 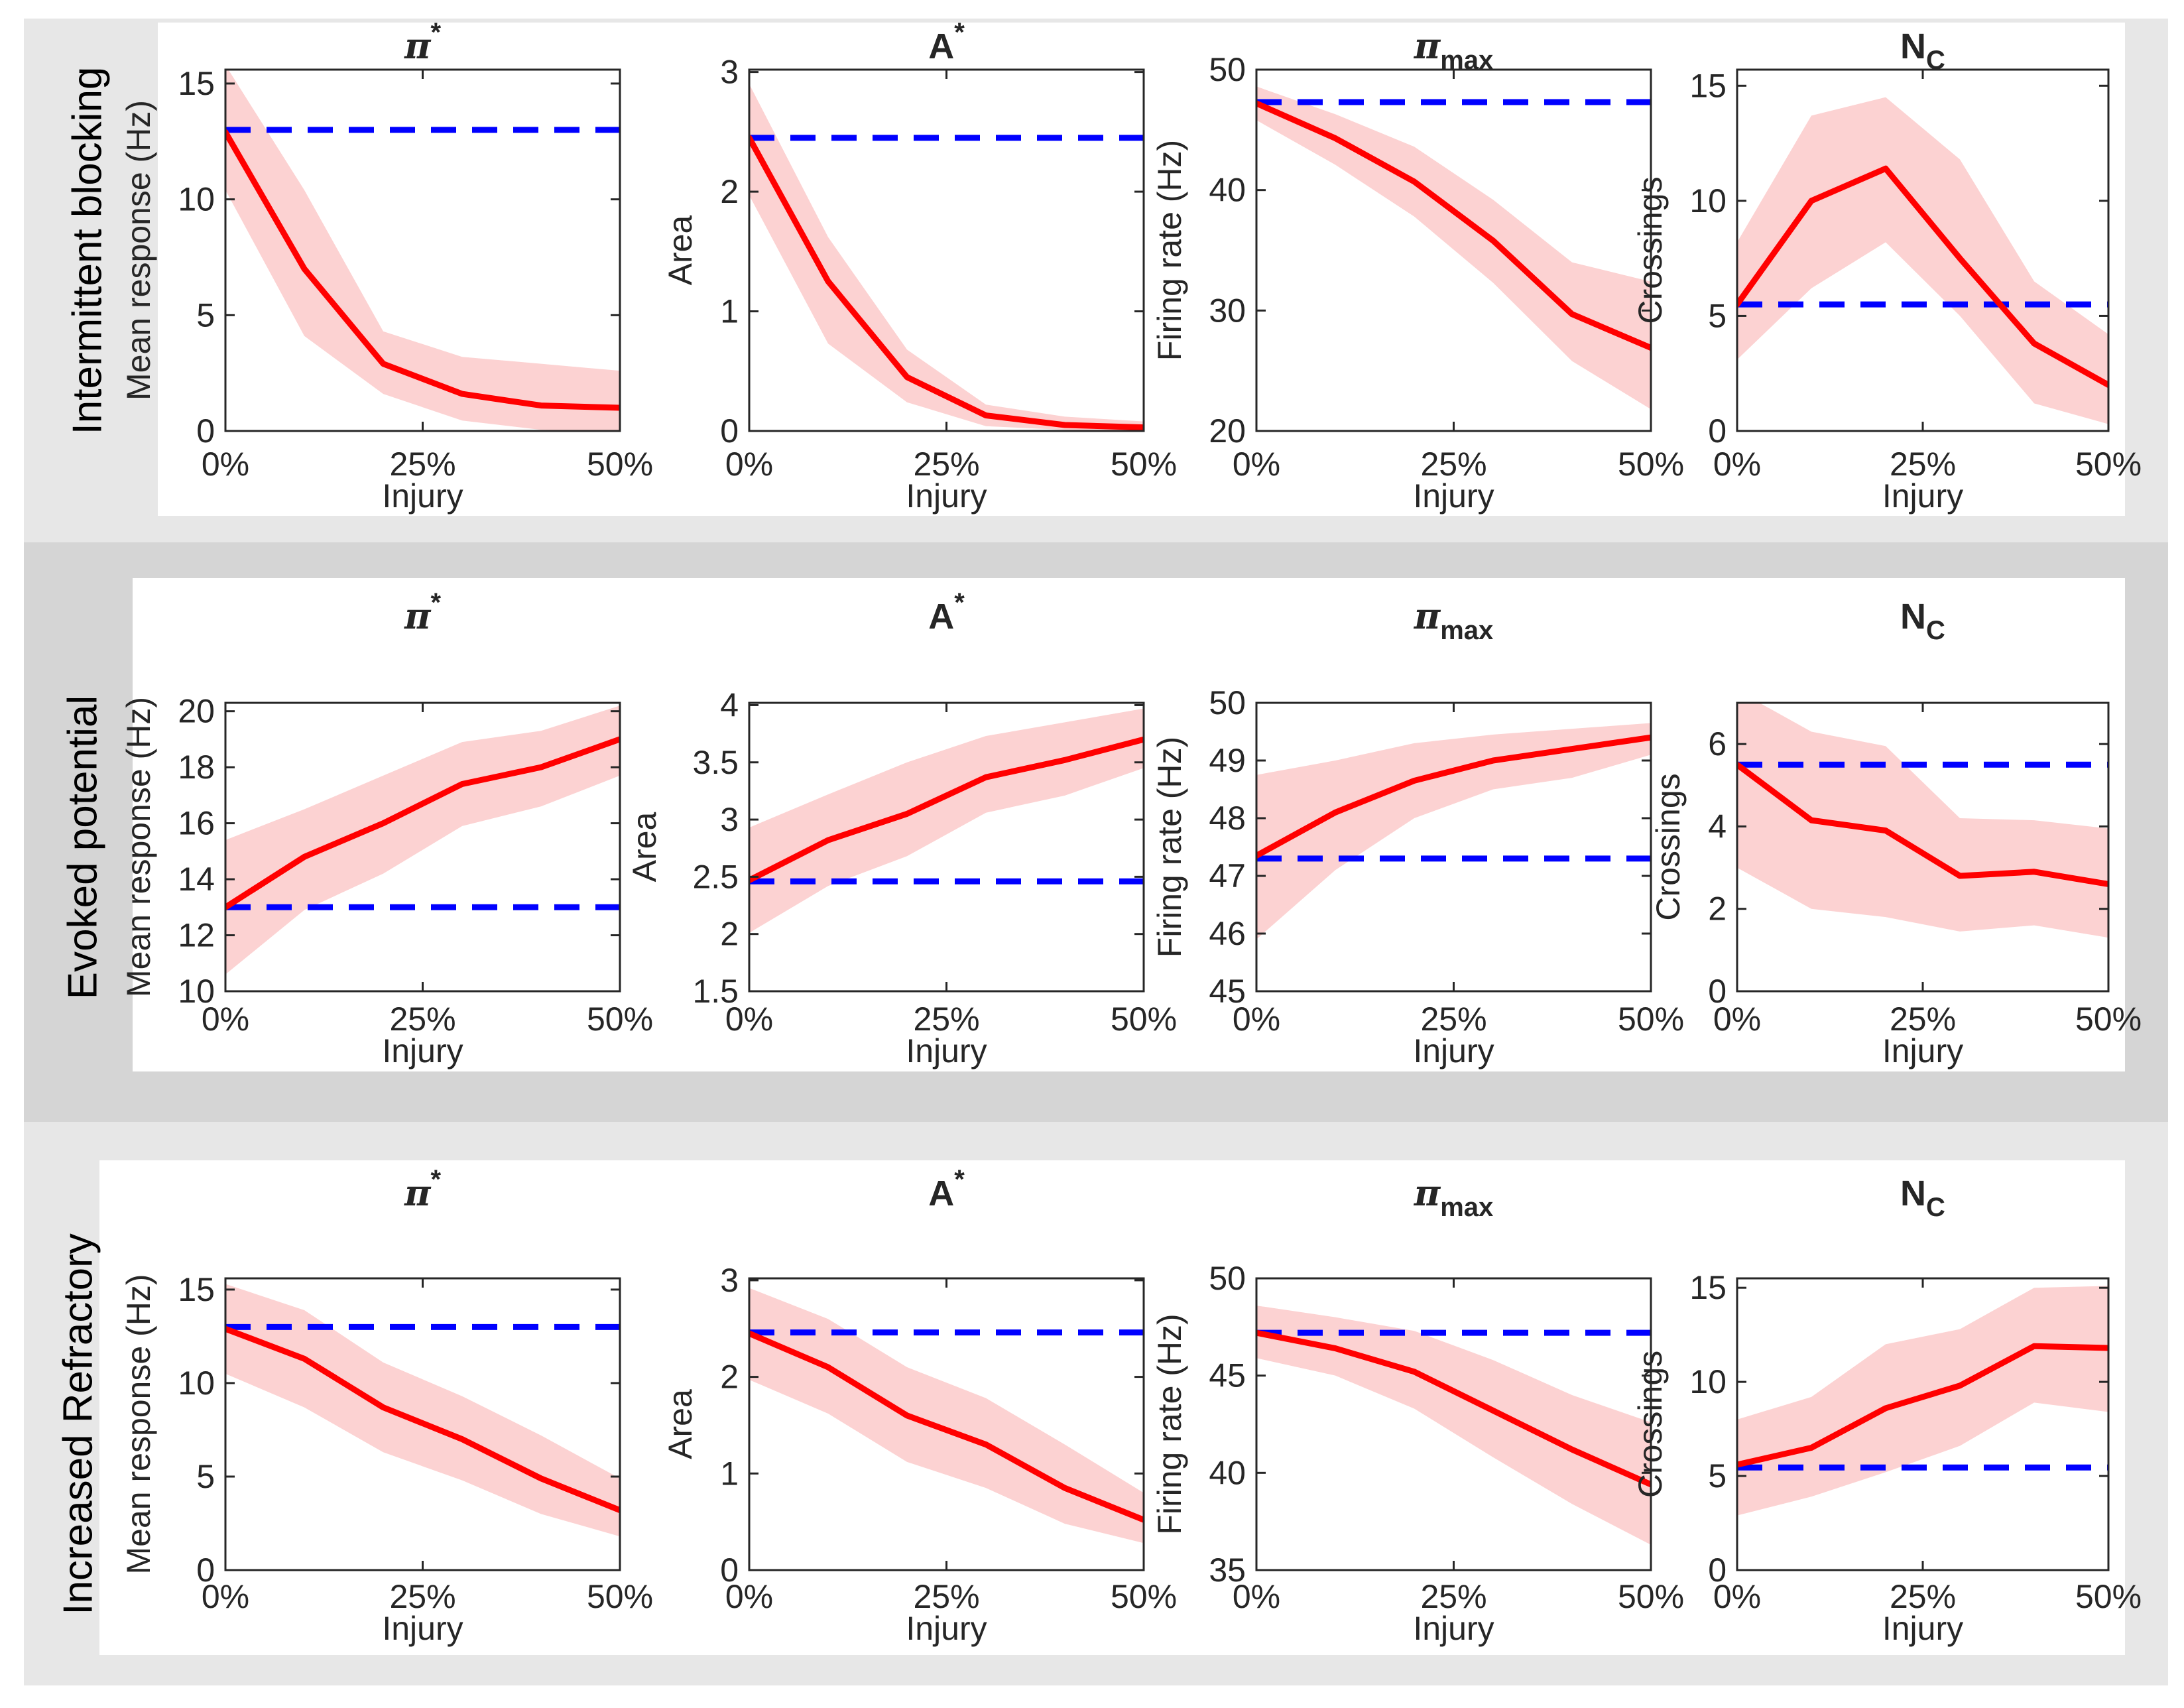 I want to click on y-tick-label: 18, so click(x=196, y=767).